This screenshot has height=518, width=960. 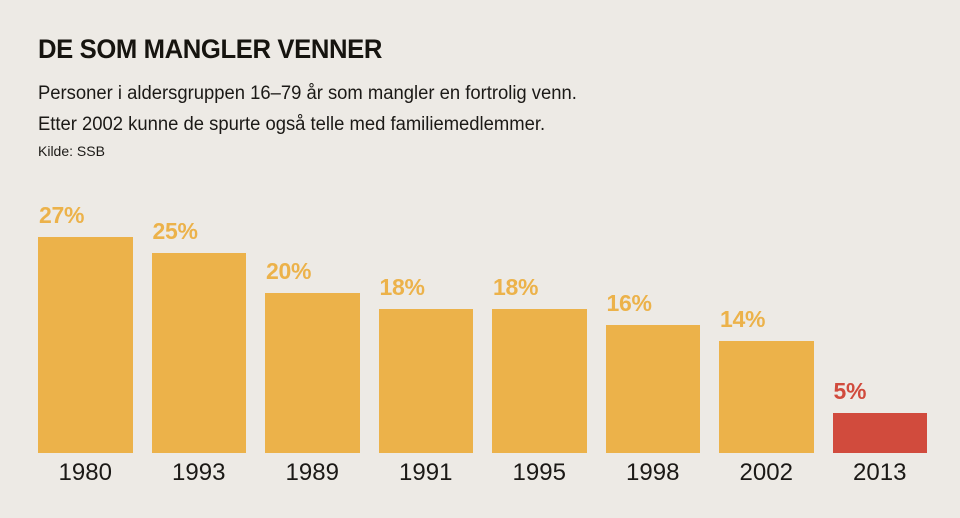 I want to click on bar-column: 5%, so click(x=879, y=415).